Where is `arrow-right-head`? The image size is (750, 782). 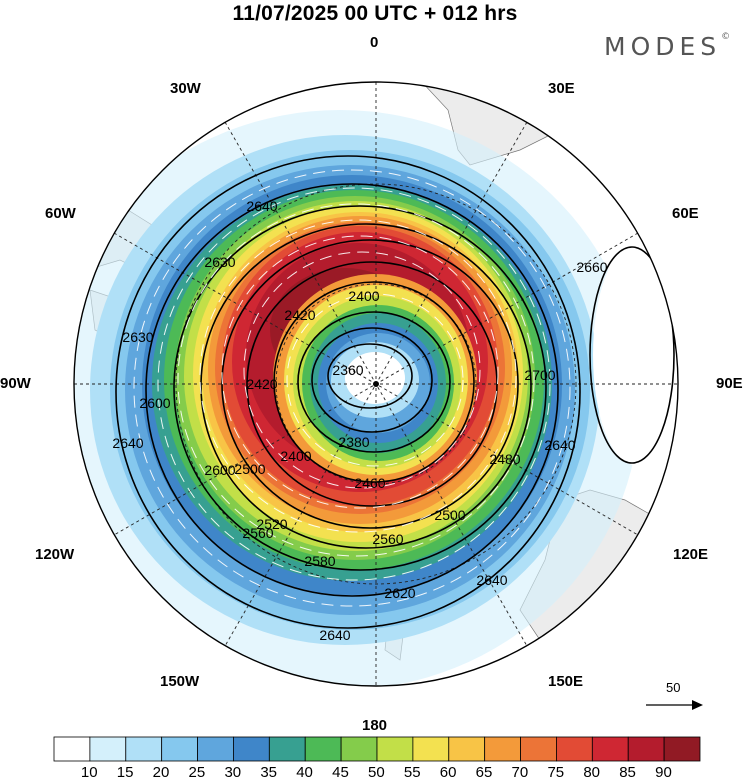 arrow-right-head is located at coordinates (697, 705).